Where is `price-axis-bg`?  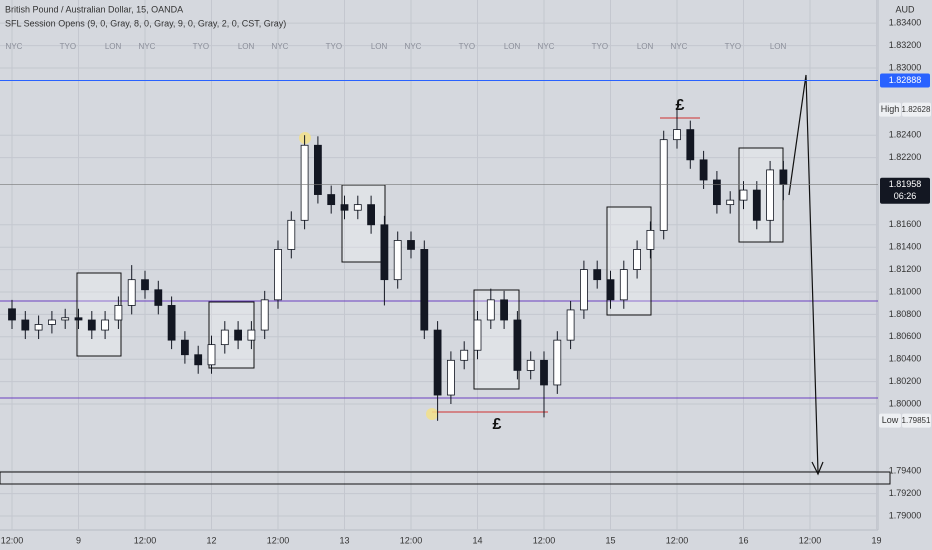
price-axis-bg is located at coordinates (905, 275).